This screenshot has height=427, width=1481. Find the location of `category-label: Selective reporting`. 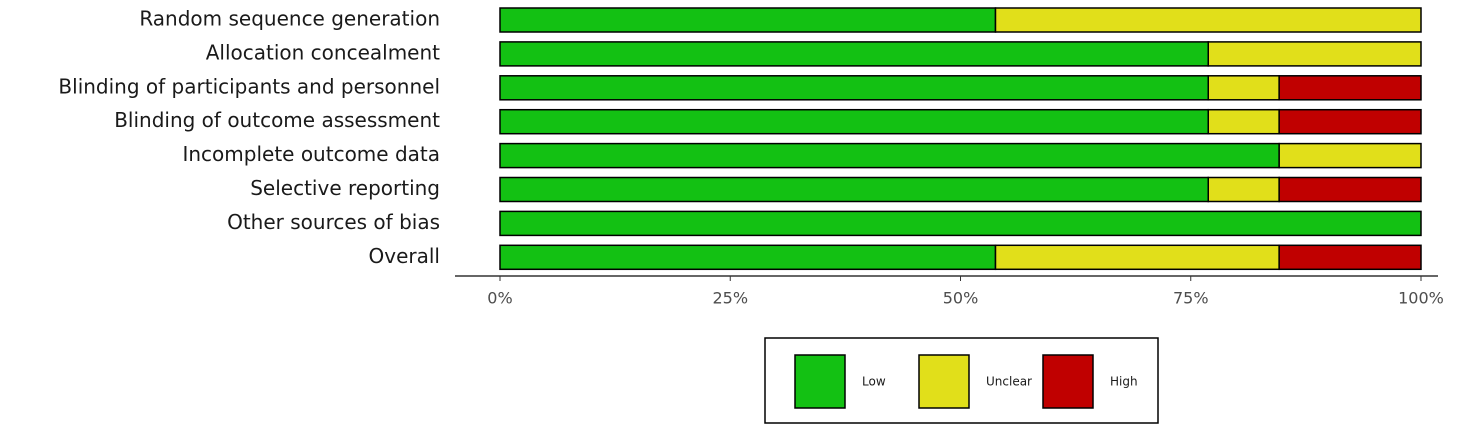

category-label: Selective reporting is located at coordinates (345, 188).